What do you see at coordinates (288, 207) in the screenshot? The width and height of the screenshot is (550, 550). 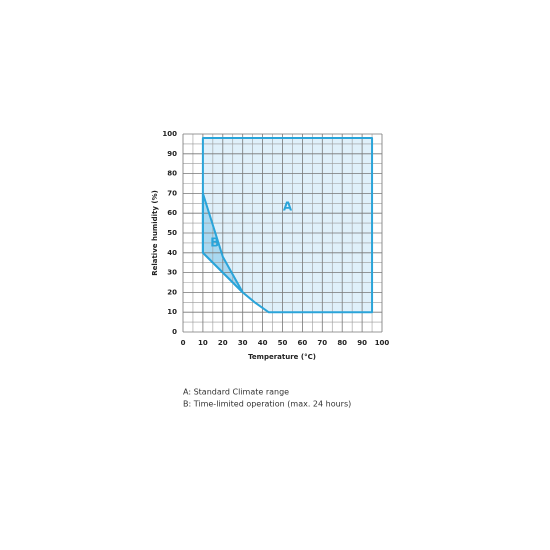 I see `region-label: A` at bounding box center [288, 207].